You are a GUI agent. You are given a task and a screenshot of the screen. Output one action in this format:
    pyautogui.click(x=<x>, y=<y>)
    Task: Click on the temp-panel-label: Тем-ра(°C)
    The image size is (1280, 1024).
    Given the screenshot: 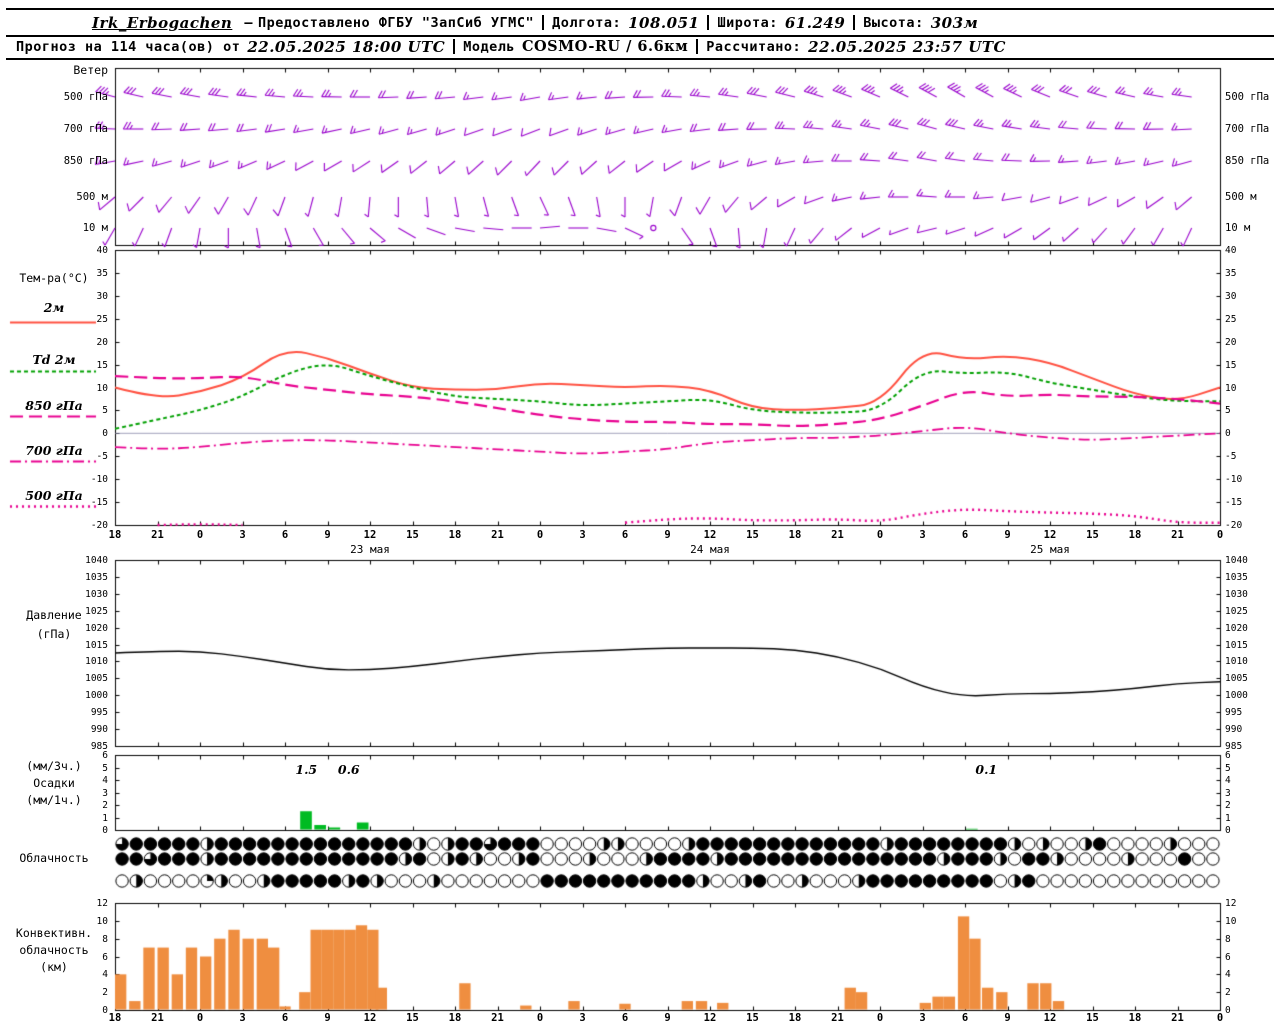 What is the action you would take?
    pyautogui.click(x=54, y=278)
    